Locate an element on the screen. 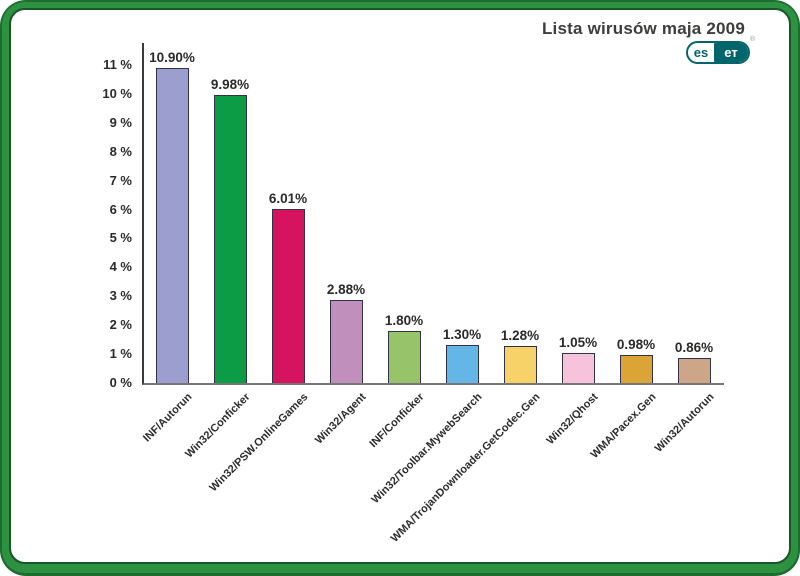  bar-value-label: 0.86% is located at coordinates (694, 348).